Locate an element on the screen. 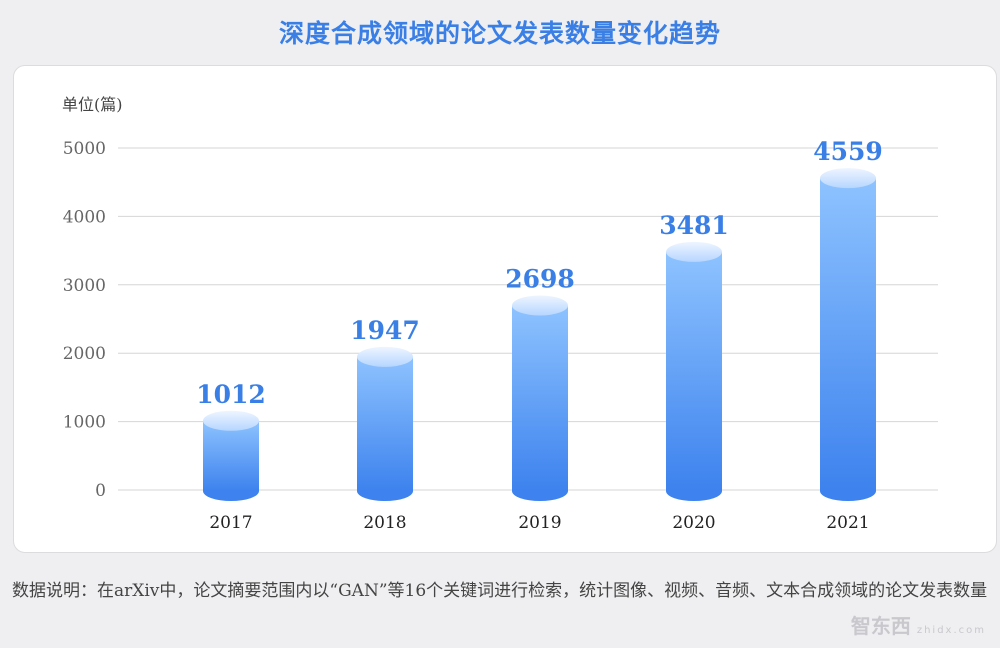 Image resolution: width=1000 pixels, height=648 pixels. watermark-logo: 智东西 zhidx.com is located at coordinates (918, 626).